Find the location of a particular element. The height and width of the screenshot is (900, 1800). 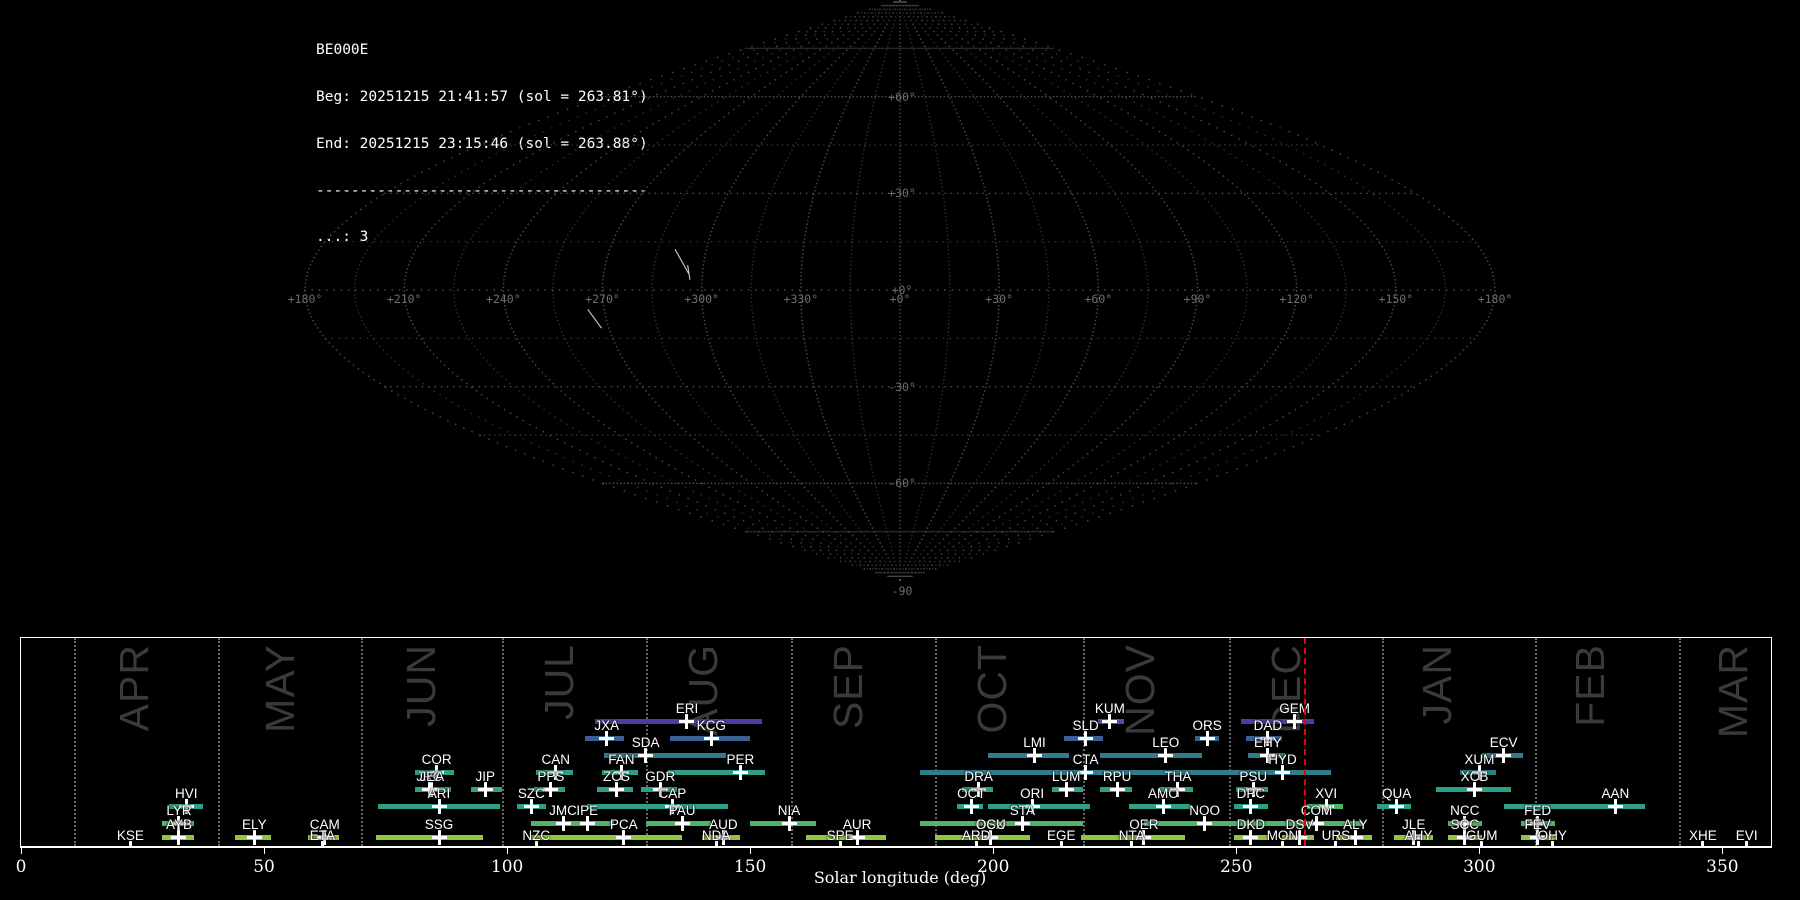

shower-entry: XCB is located at coordinates (1473, 783).